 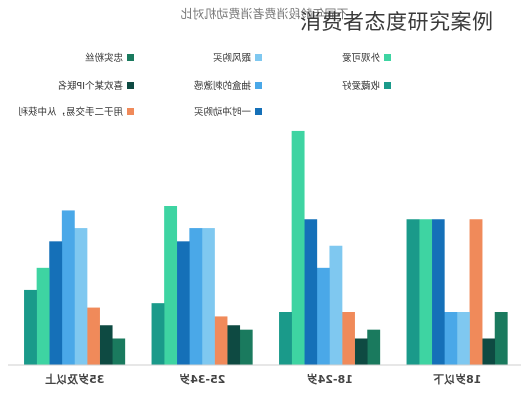 I want to click on legend-label-0: 忠实粉丝, so click(x=104, y=58).